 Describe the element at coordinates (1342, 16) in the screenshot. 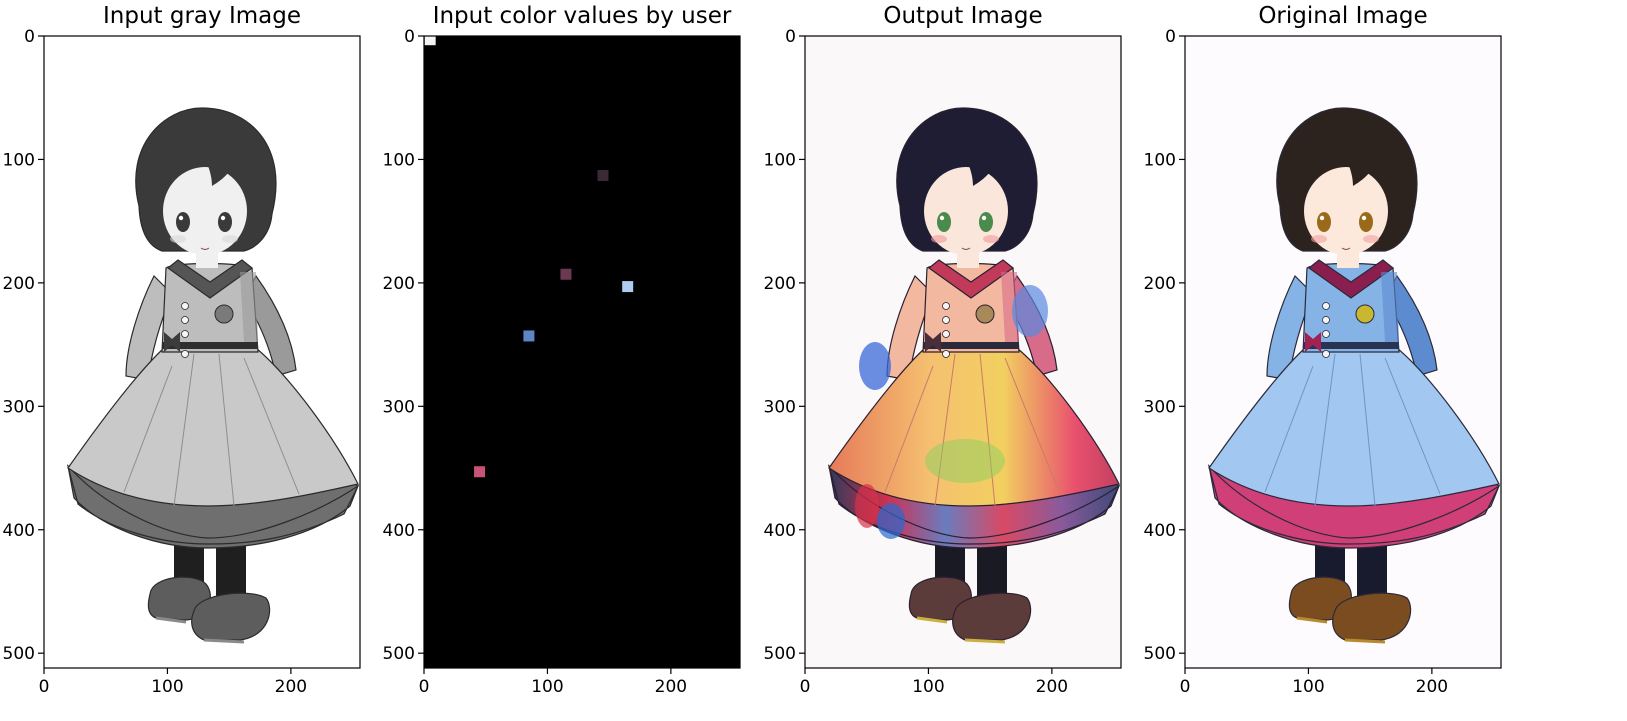

I see `panel-title: Original Image` at that location.